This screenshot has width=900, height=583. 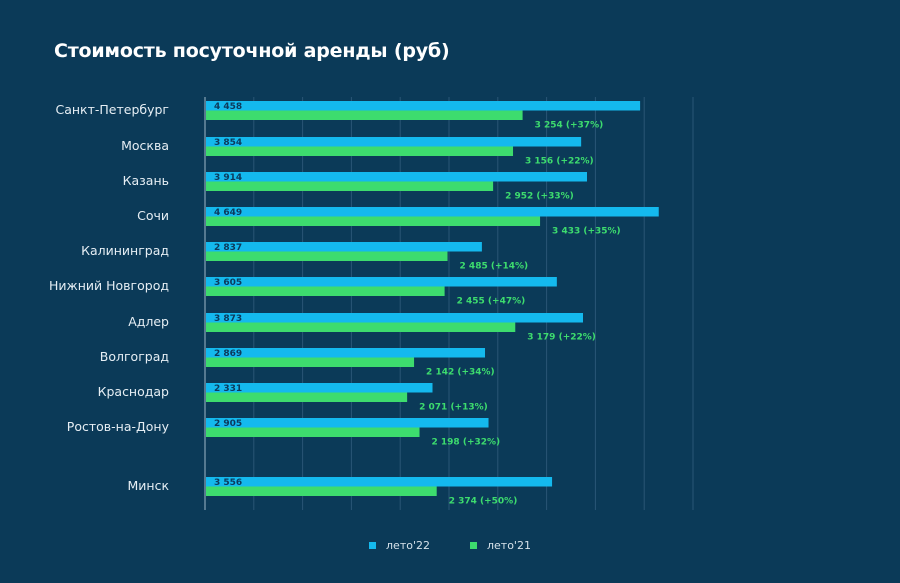 I want to click on data-label-2021: 2 374 (+50%), so click(x=483, y=502).